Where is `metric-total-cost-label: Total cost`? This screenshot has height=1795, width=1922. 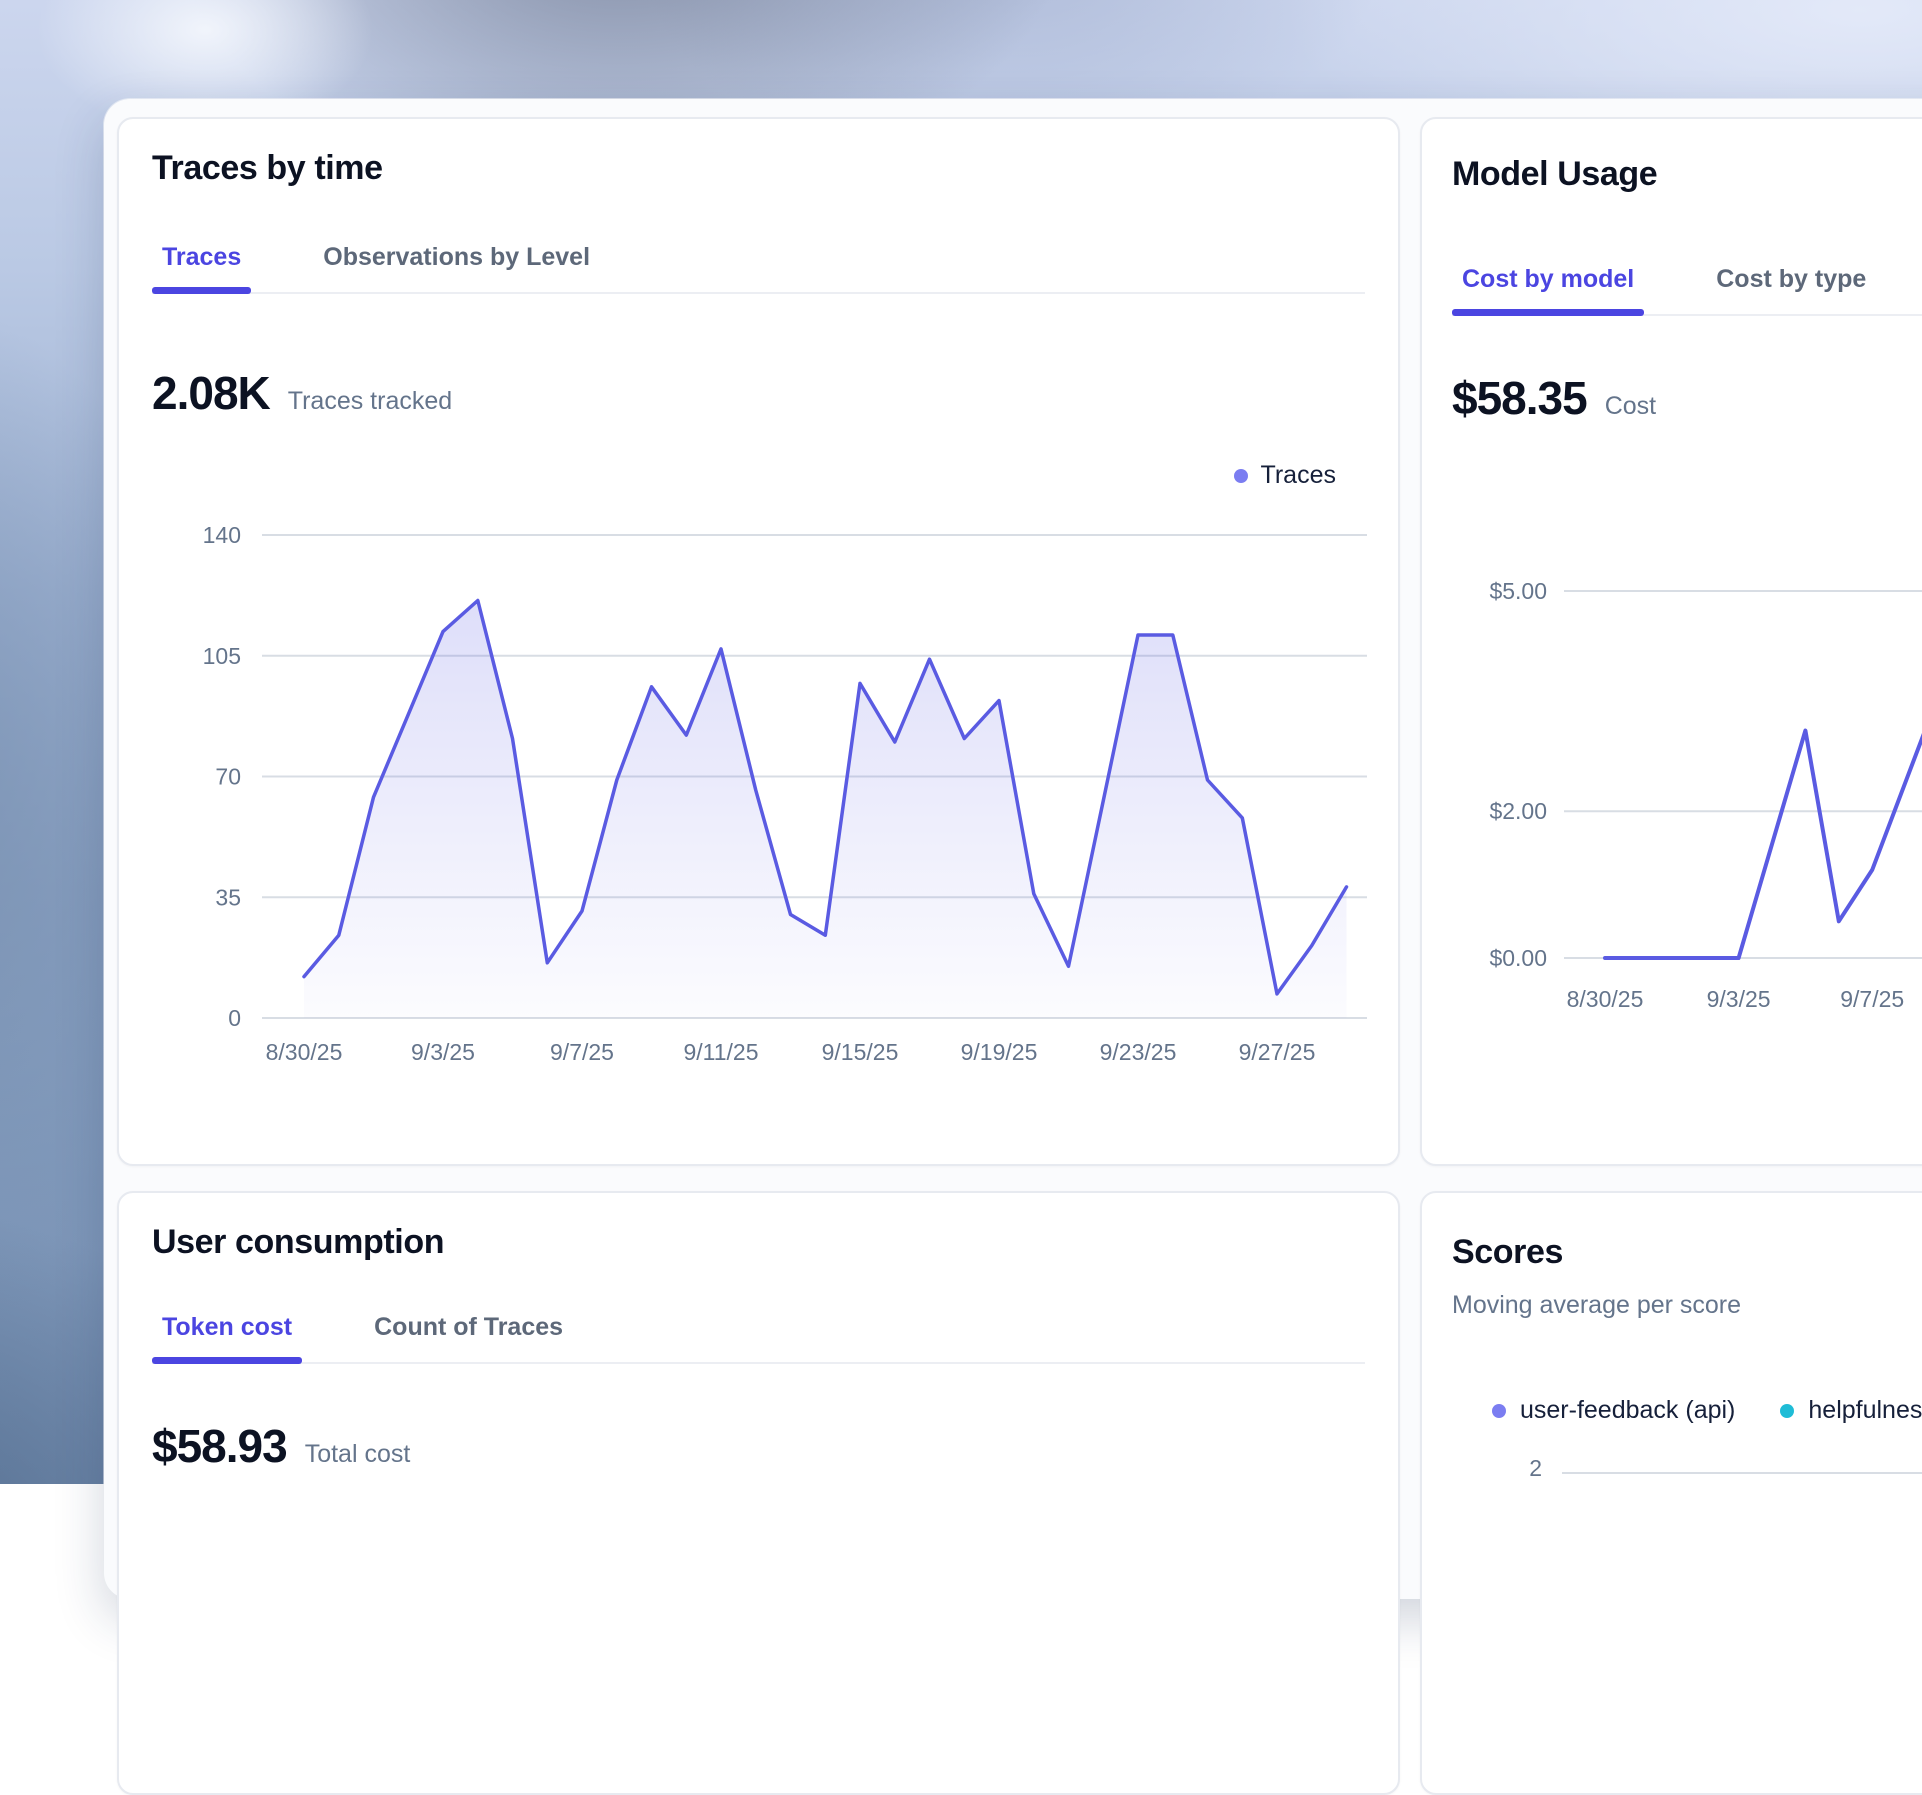
metric-total-cost-label: Total cost is located at coordinates (357, 1454).